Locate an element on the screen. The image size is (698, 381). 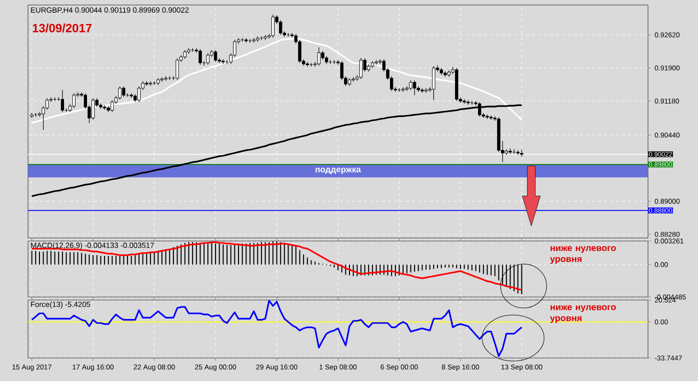
band-label: поддержка is located at coordinates (338, 171).